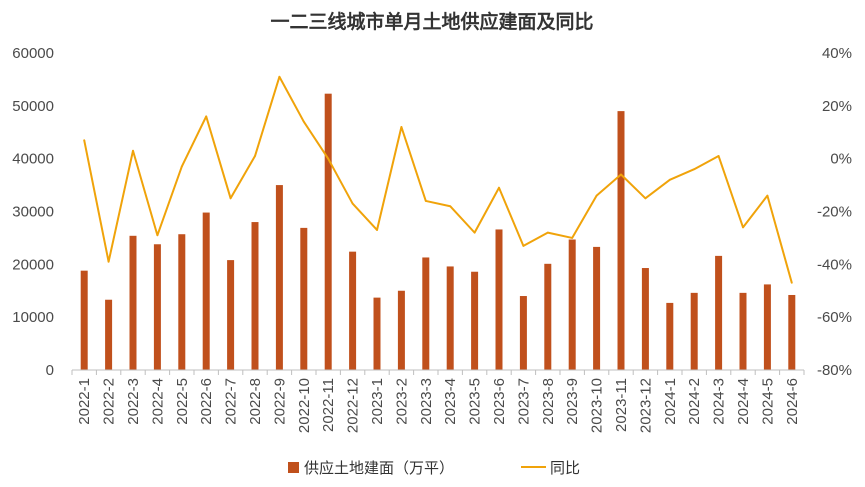  I want to click on x-tick-label: 2022-8, so click(255, 401).